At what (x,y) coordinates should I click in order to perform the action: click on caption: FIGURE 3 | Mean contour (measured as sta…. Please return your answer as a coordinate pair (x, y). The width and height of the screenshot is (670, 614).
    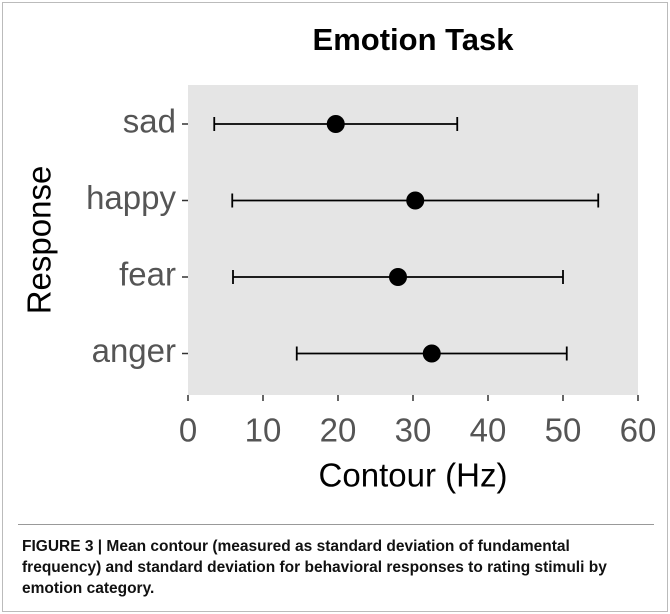
    Looking at the image, I should click on (314, 567).